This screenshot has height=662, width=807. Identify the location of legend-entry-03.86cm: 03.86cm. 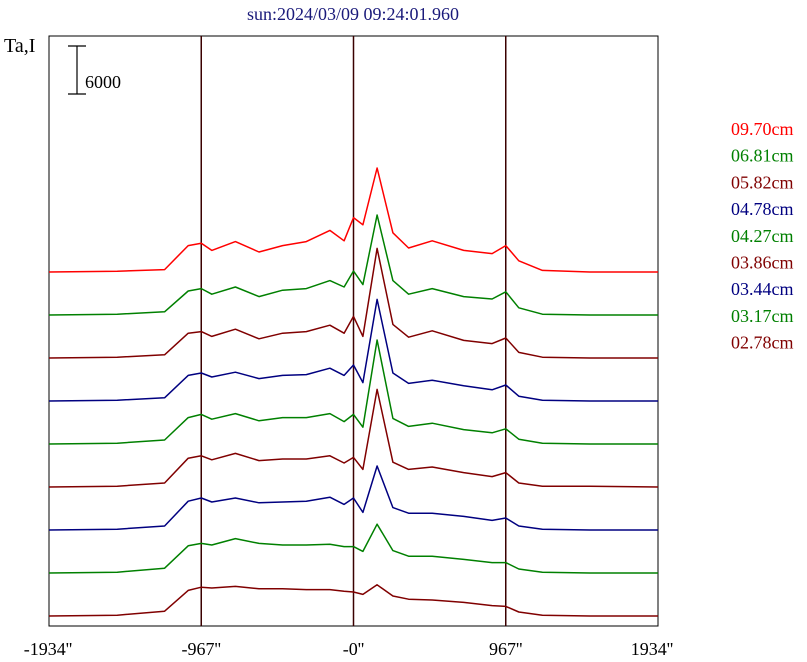
(762, 263).